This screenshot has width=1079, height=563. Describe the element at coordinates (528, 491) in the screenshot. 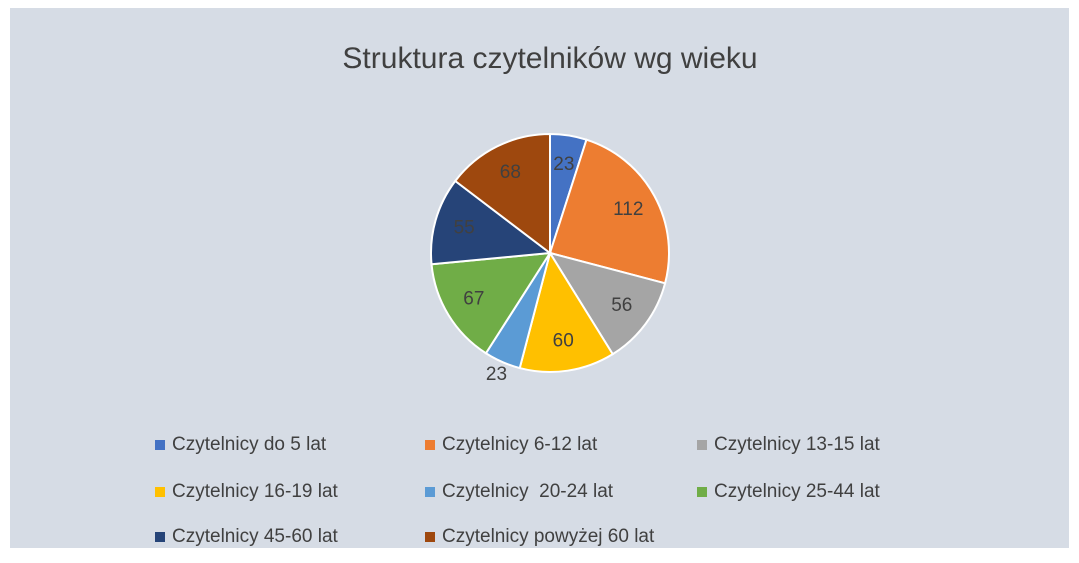

I see `legend-label: Czytelnicy 20-24 lat` at that location.